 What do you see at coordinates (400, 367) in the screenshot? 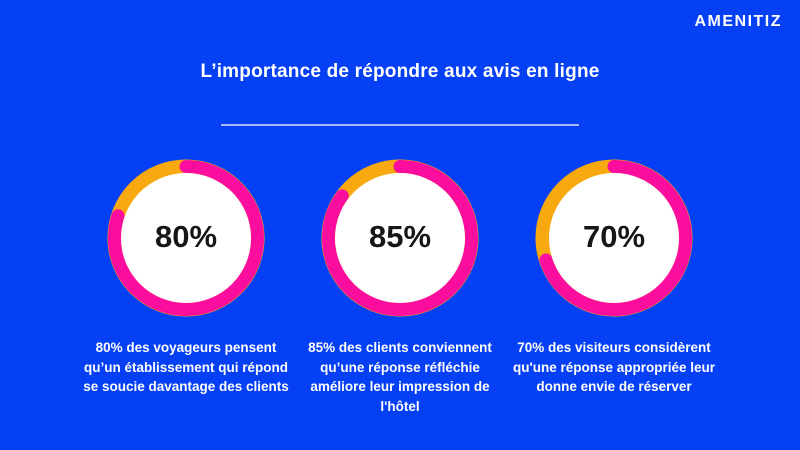
I see `caption-line: qu’une réponse réfléchie` at bounding box center [400, 367].